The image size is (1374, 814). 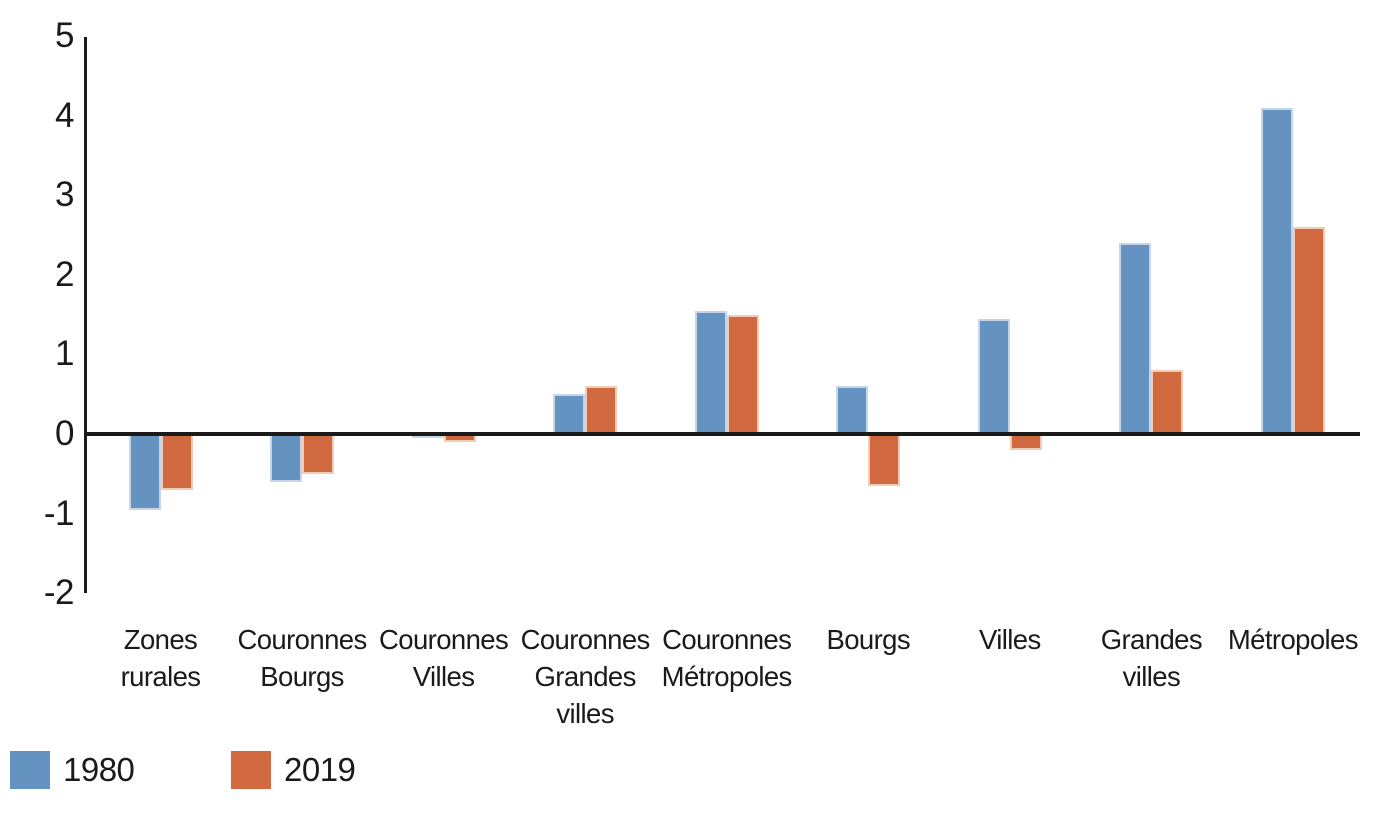 I want to click on bar-2019-villes, so click(x=1025, y=442).